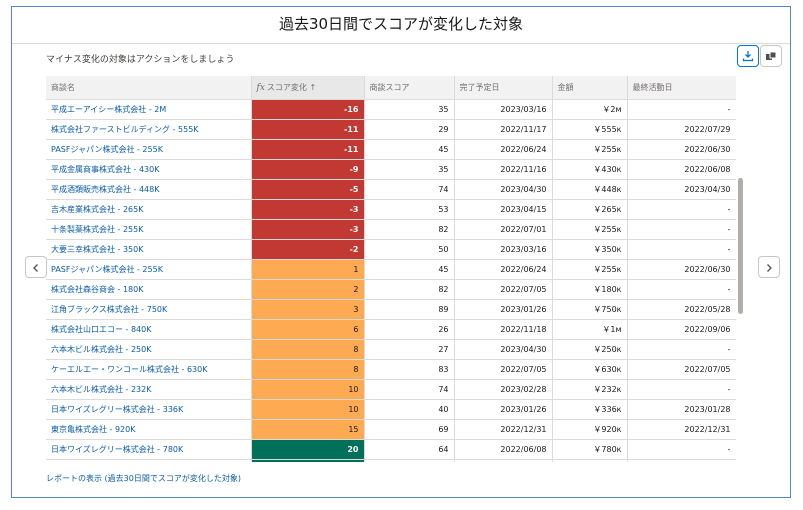 Image resolution: width=803 pixels, height=510 pixels. Describe the element at coordinates (149, 88) in the screenshot. I see `column-header-opportunity-name: 商談名` at that location.